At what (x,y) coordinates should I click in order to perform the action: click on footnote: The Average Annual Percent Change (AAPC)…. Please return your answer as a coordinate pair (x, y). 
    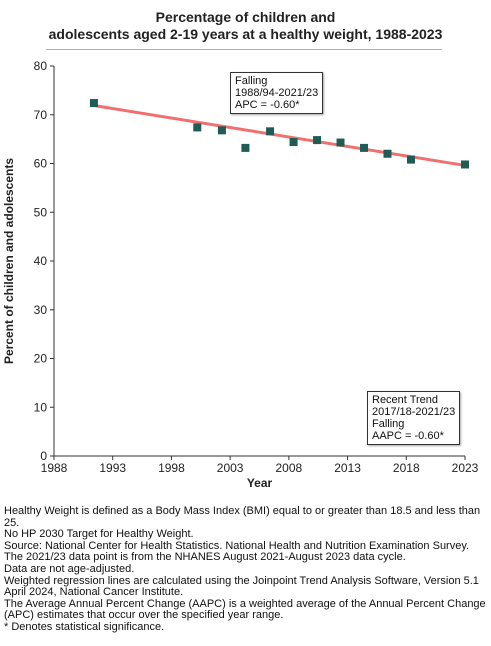
    Looking at the image, I should click on (245, 609).